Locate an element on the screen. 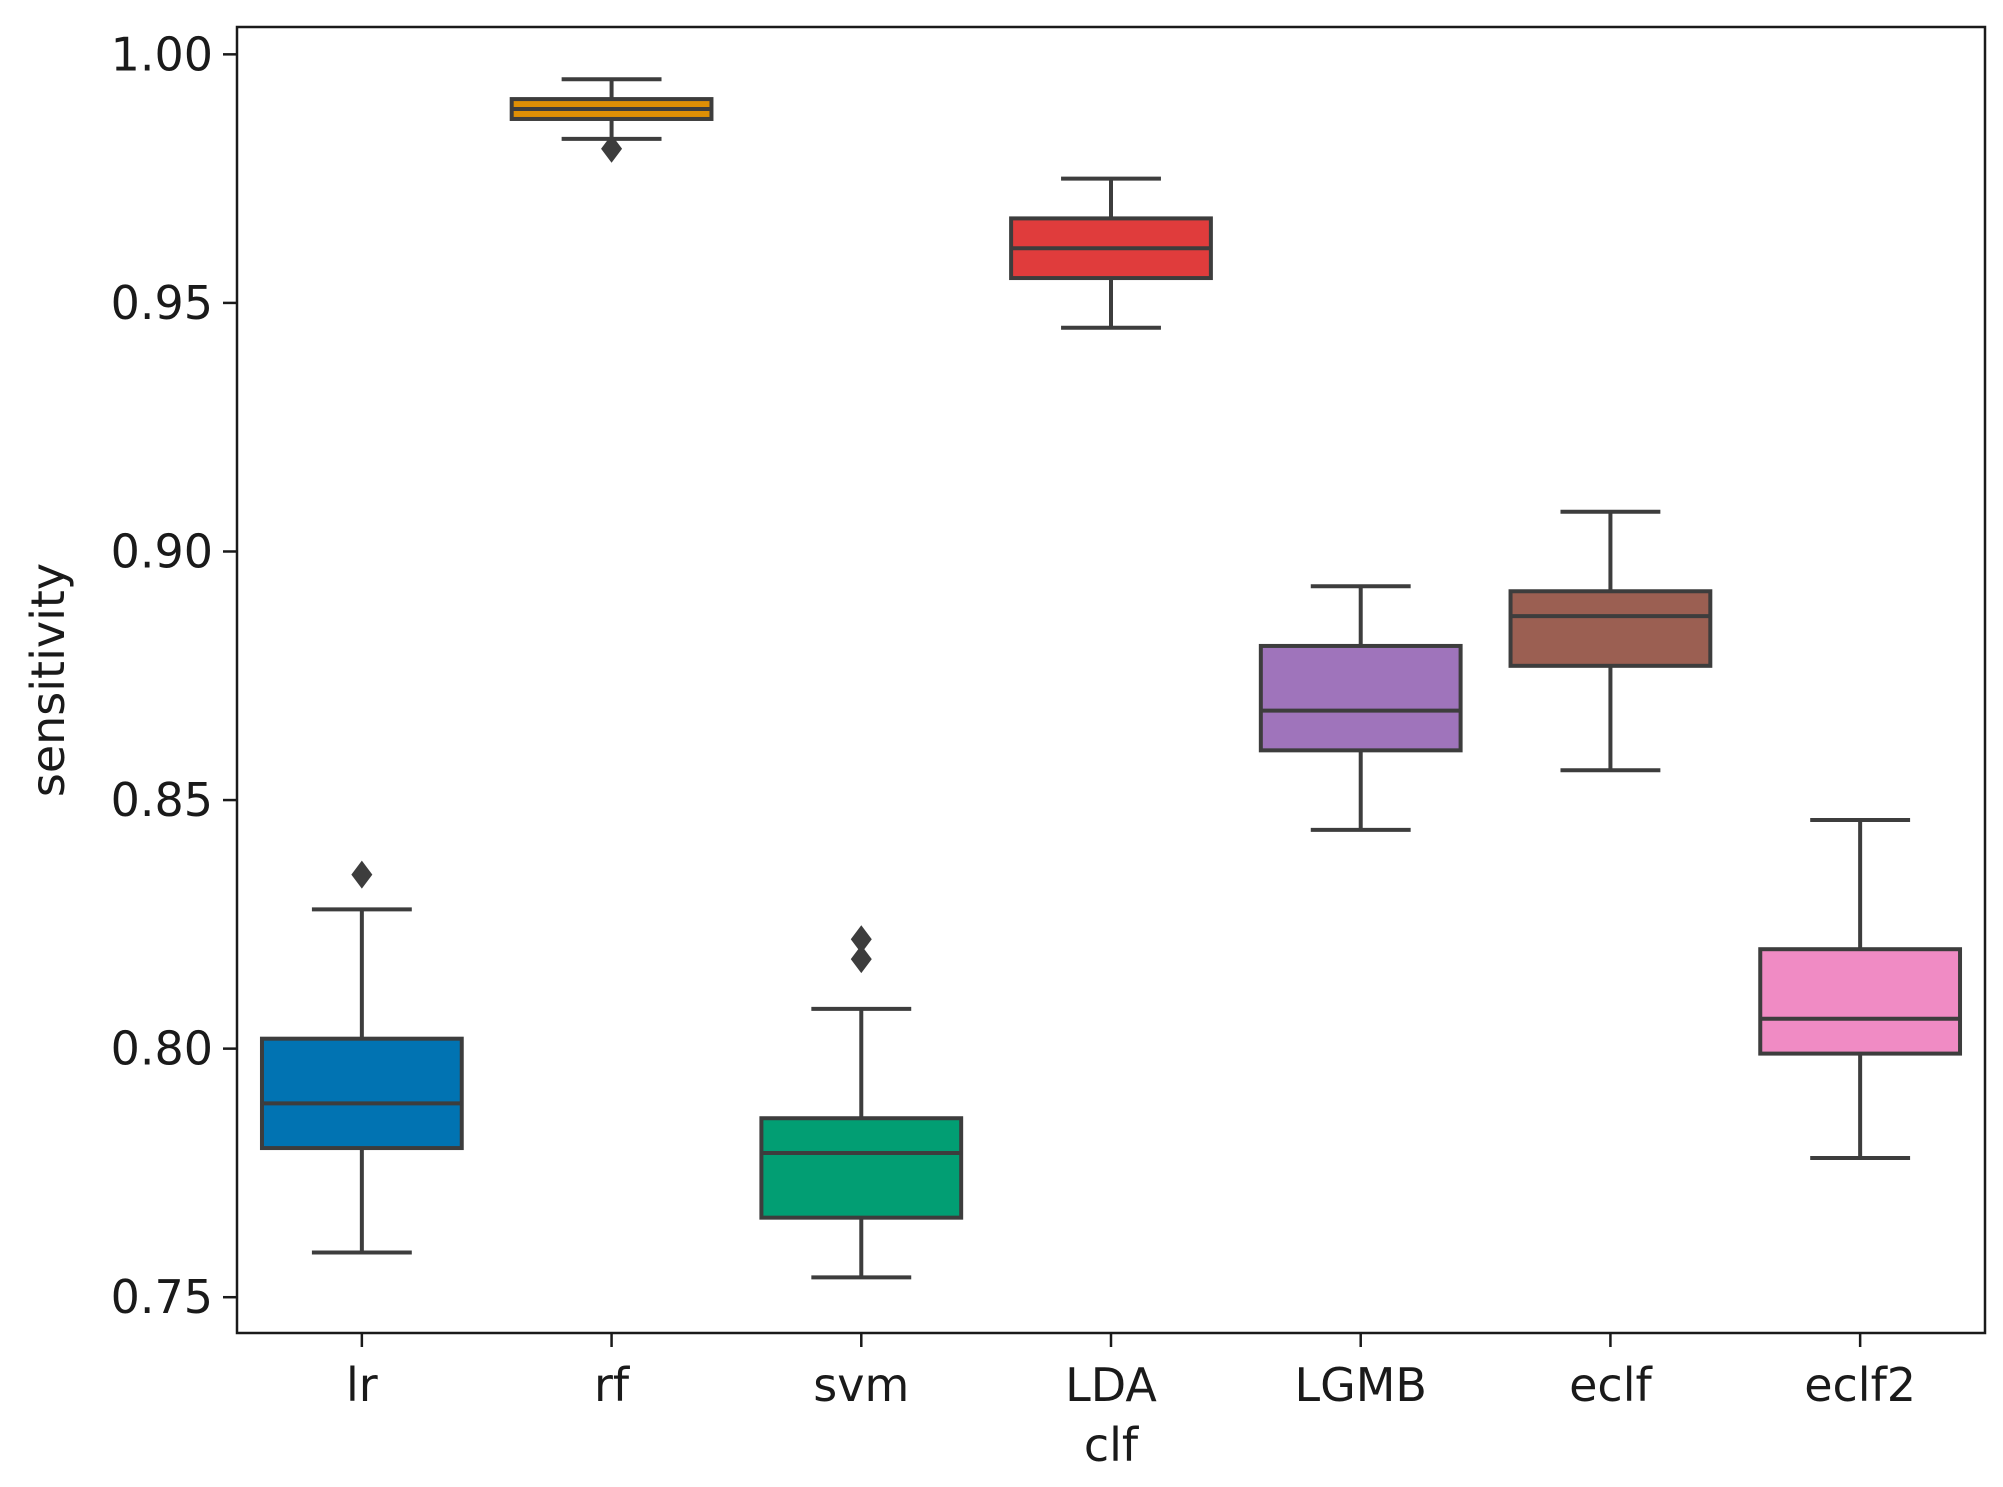  x-axis-ticks: lr rf svm LDA LGMB eclf eclf2 is located at coordinates (1131, 1372).